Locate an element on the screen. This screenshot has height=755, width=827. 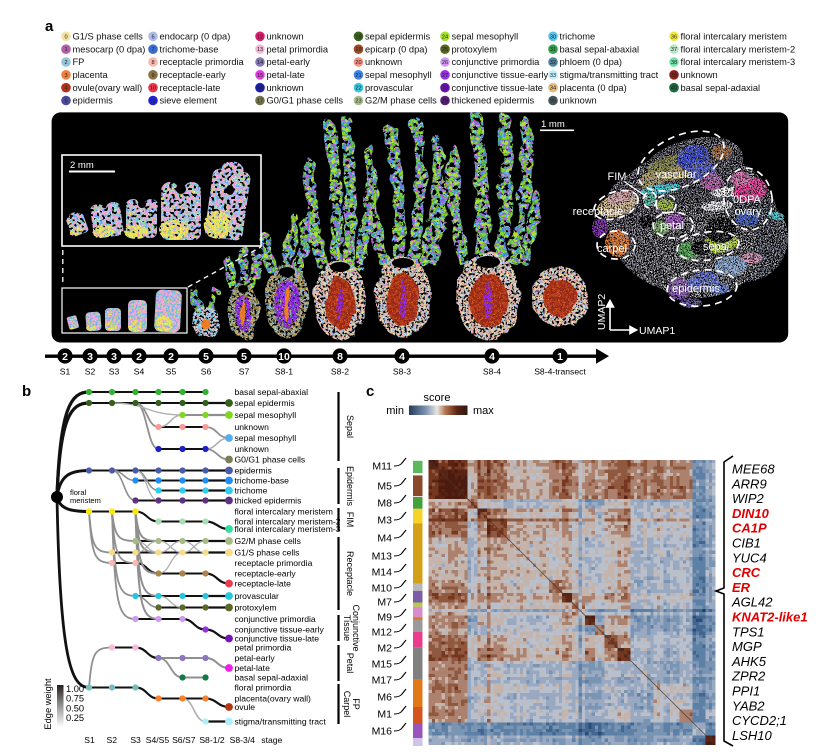
svg-text: 18 is located at coordinates (358, 37).